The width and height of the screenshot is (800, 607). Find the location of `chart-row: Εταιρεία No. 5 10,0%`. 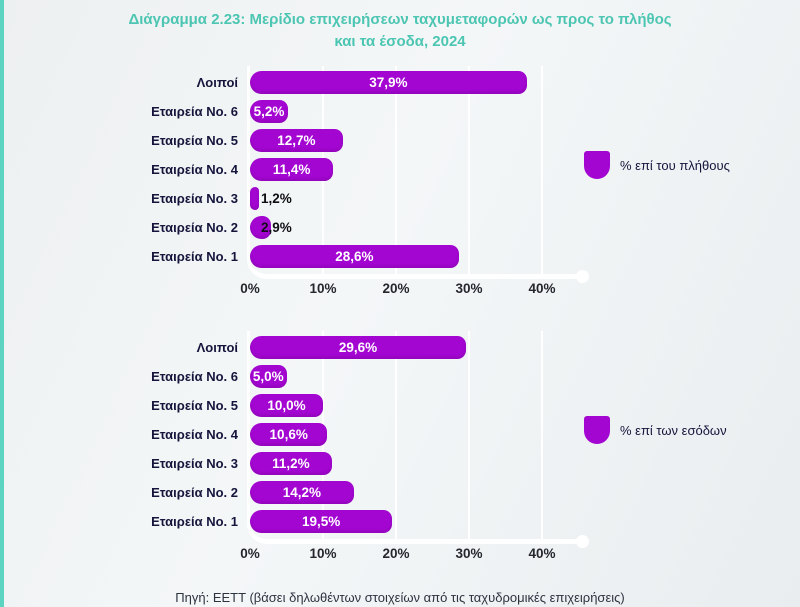

chart-row: Εταιρεία No. 5 10,0% is located at coordinates (400, 405).